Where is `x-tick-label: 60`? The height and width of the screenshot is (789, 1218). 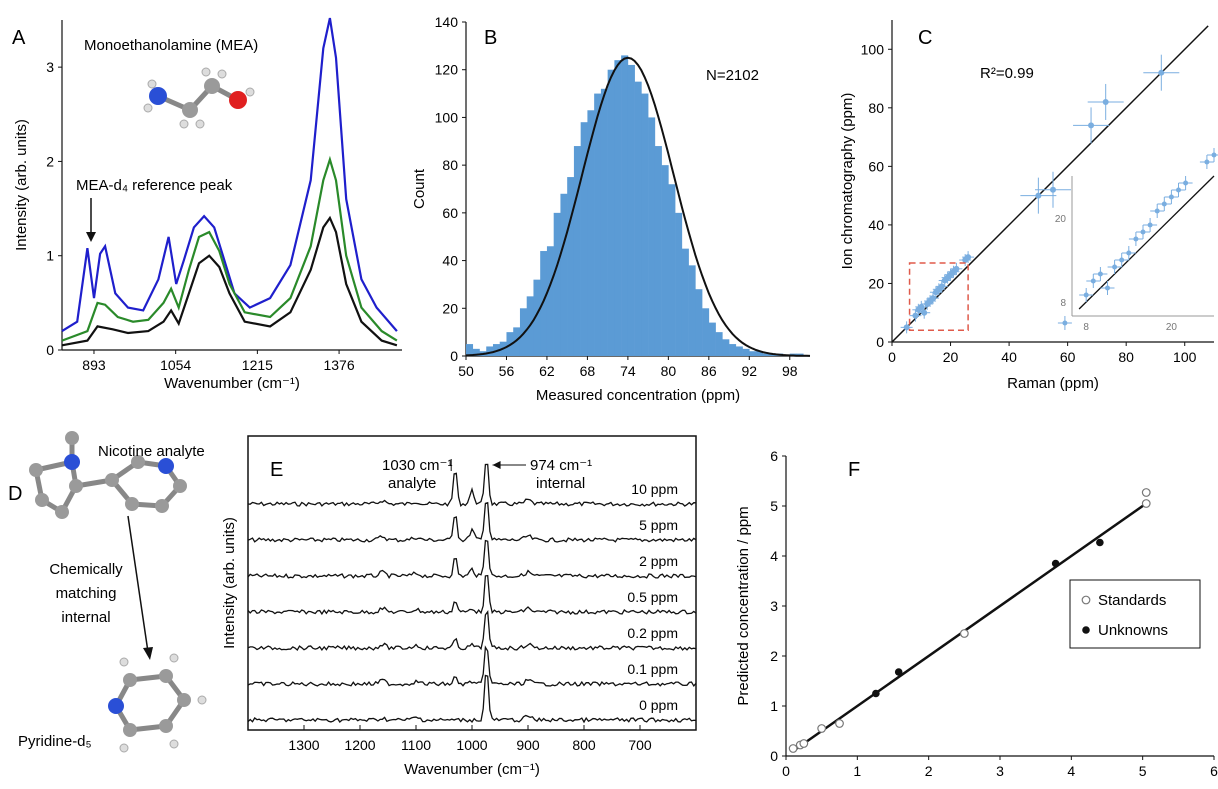 x-tick-label: 60 is located at coordinates (1068, 357).